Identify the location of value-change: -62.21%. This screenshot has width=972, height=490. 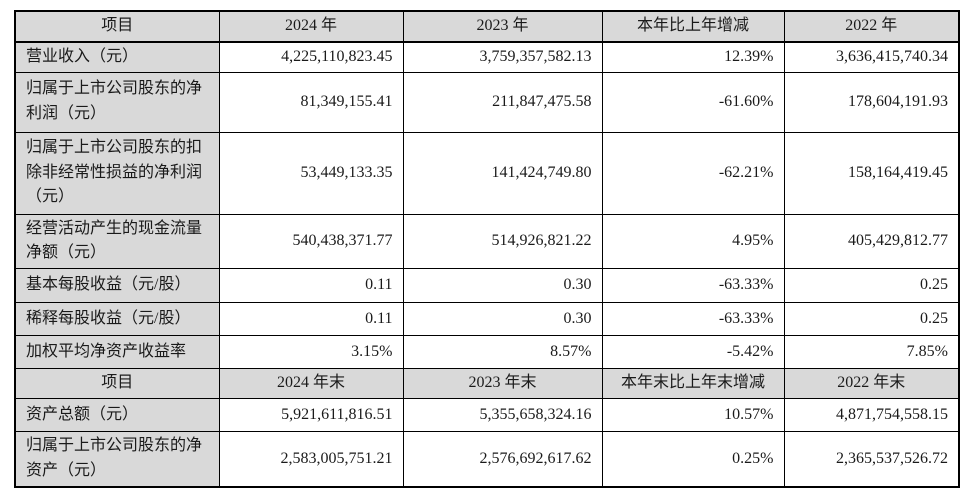
(693, 173).